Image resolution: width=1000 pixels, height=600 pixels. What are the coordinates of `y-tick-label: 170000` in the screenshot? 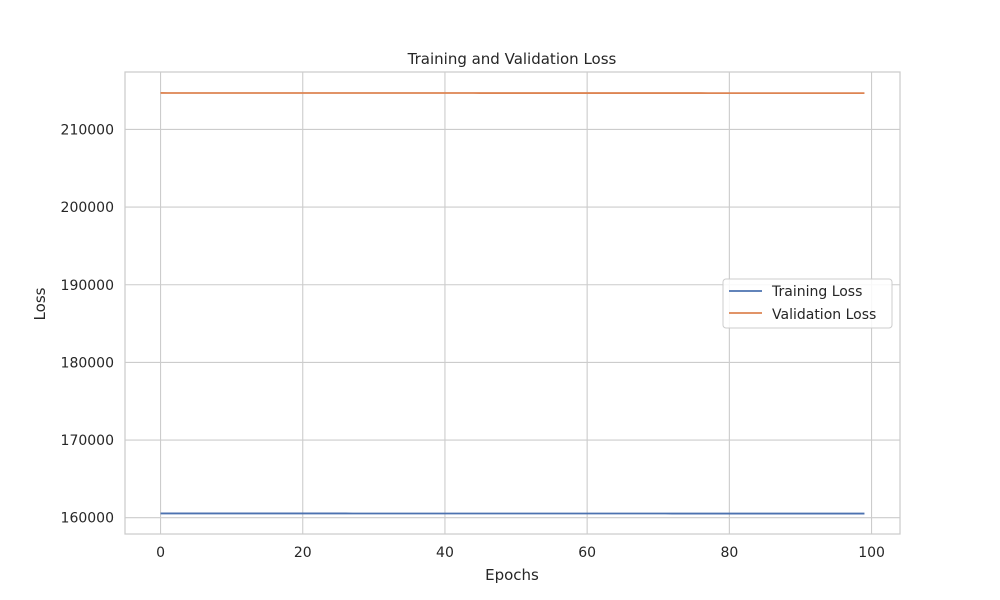 It's located at (87, 441).